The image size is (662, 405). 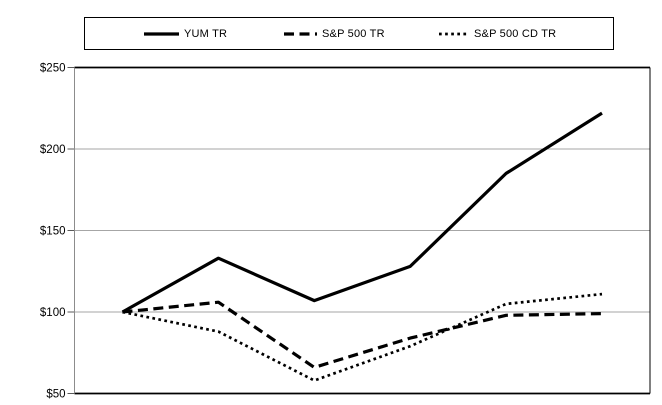 I want to click on y-axis-label: $50, so click(x=55, y=395).